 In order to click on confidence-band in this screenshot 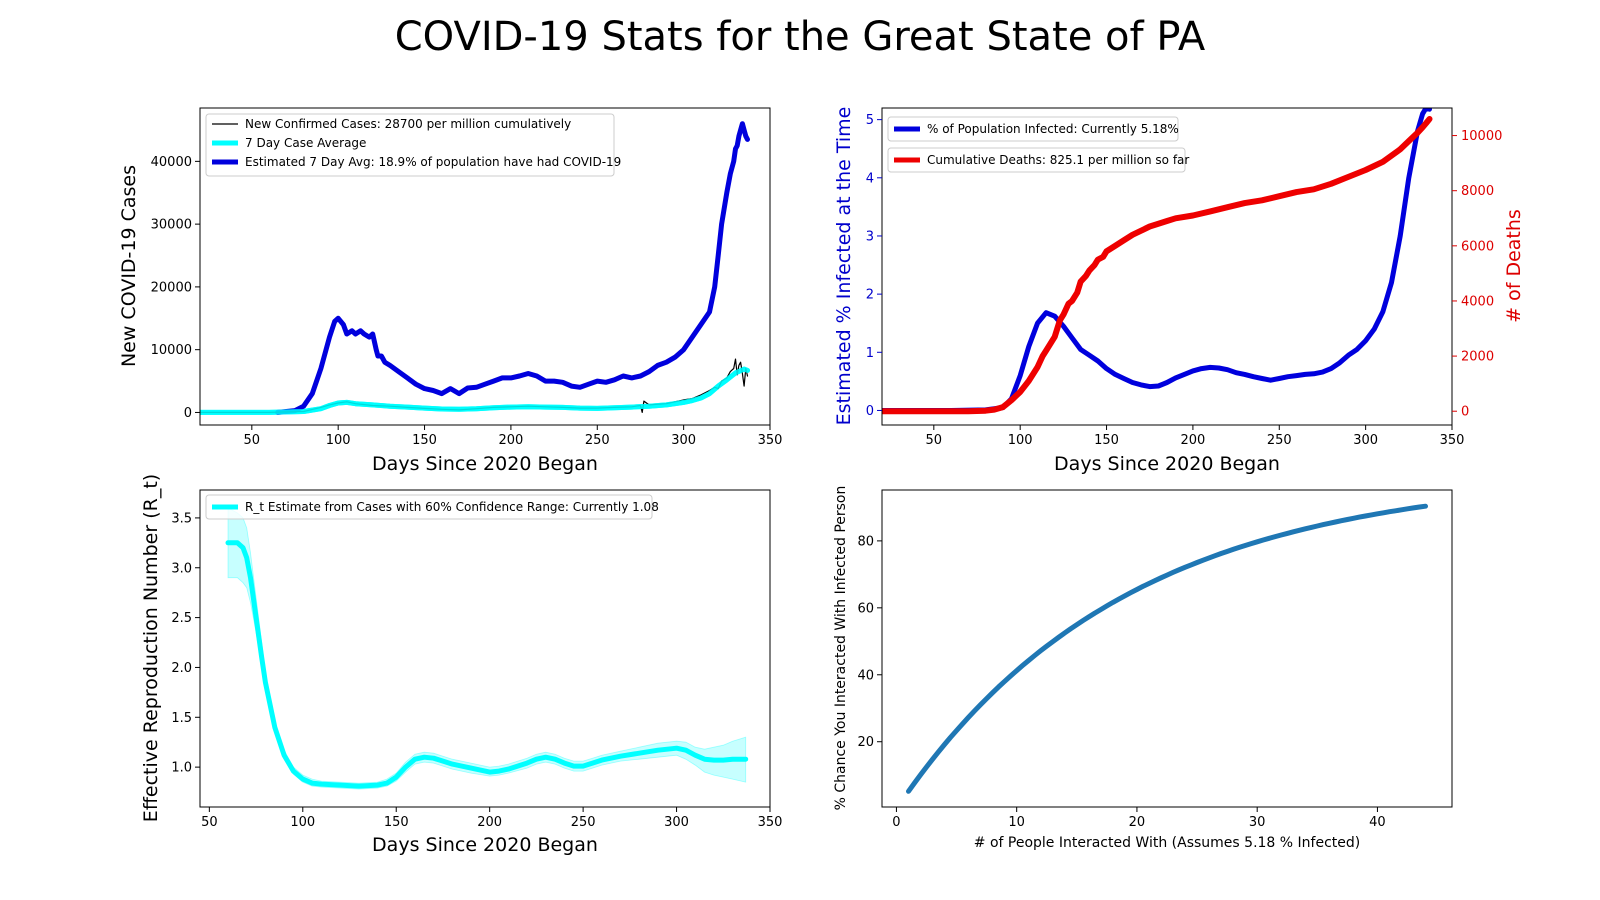, I will do `click(487, 648)`.